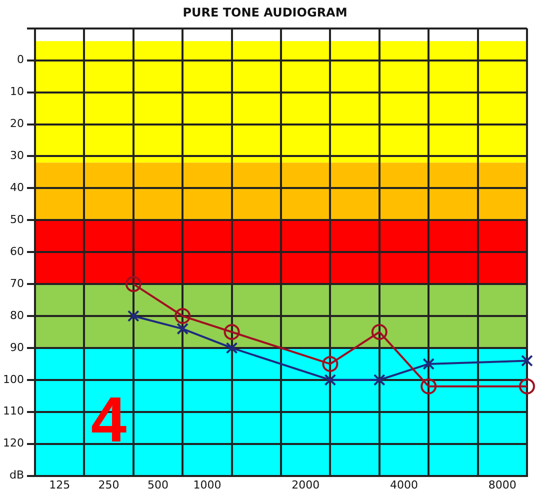 This screenshot has height=495, width=536. Describe the element at coordinates (207, 485) in the screenshot. I see `x-tick-label: 1000` at that location.